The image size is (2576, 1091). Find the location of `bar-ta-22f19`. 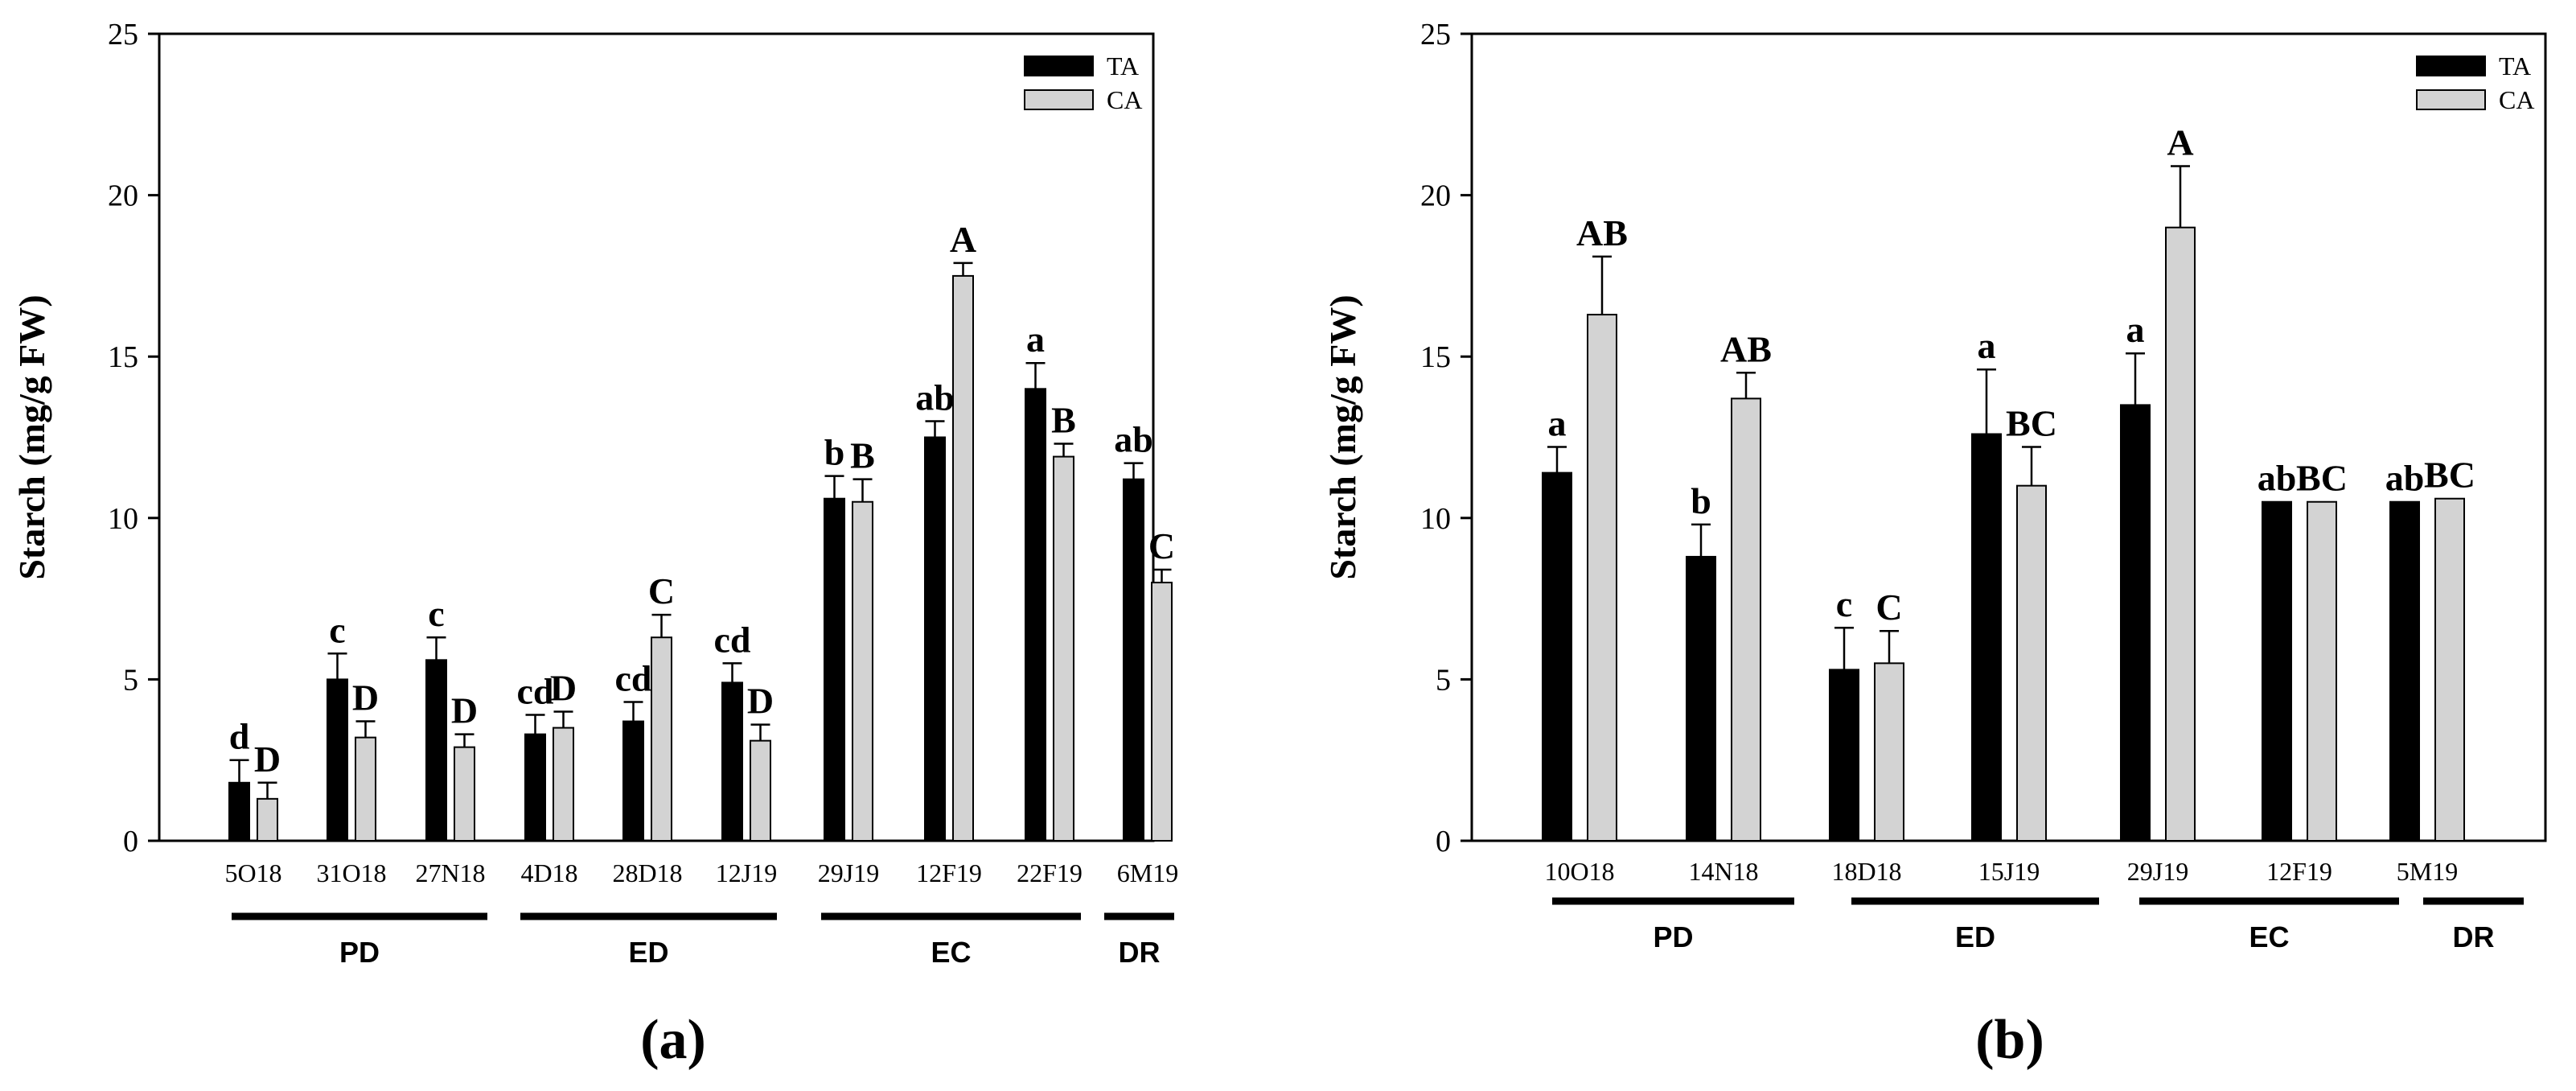

bar-ta-22f19 is located at coordinates (1035, 615).